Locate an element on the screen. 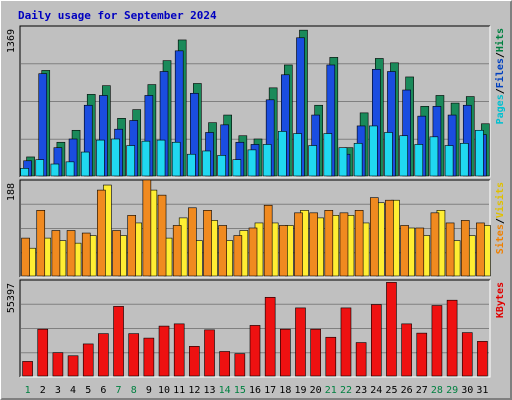  x-tick-label: 11 is located at coordinates (179, 390).